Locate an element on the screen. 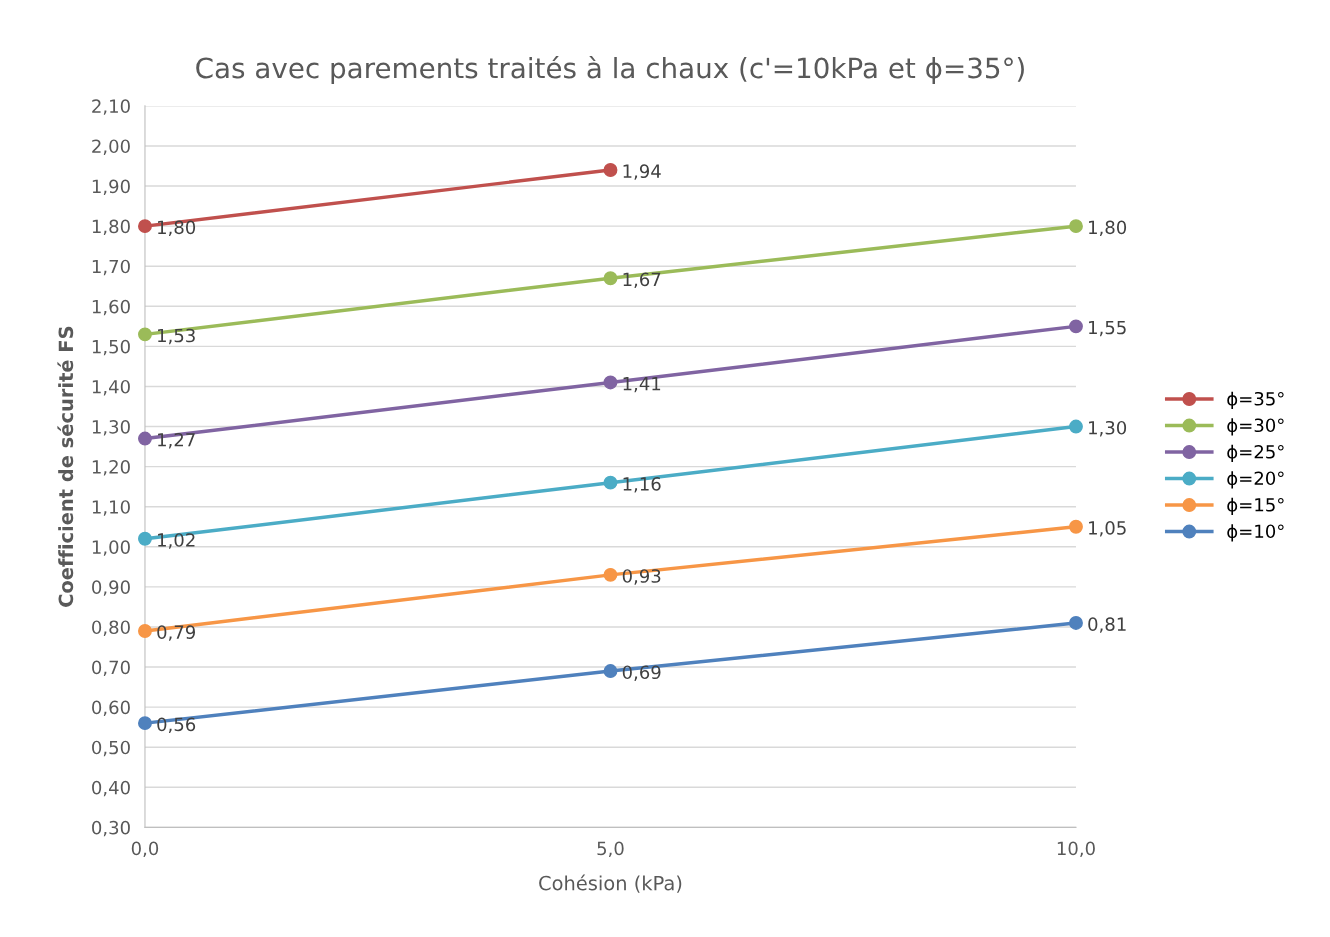 This screenshot has height=937, width=1330. legend-label: ϕ=15° is located at coordinates (1255, 506).